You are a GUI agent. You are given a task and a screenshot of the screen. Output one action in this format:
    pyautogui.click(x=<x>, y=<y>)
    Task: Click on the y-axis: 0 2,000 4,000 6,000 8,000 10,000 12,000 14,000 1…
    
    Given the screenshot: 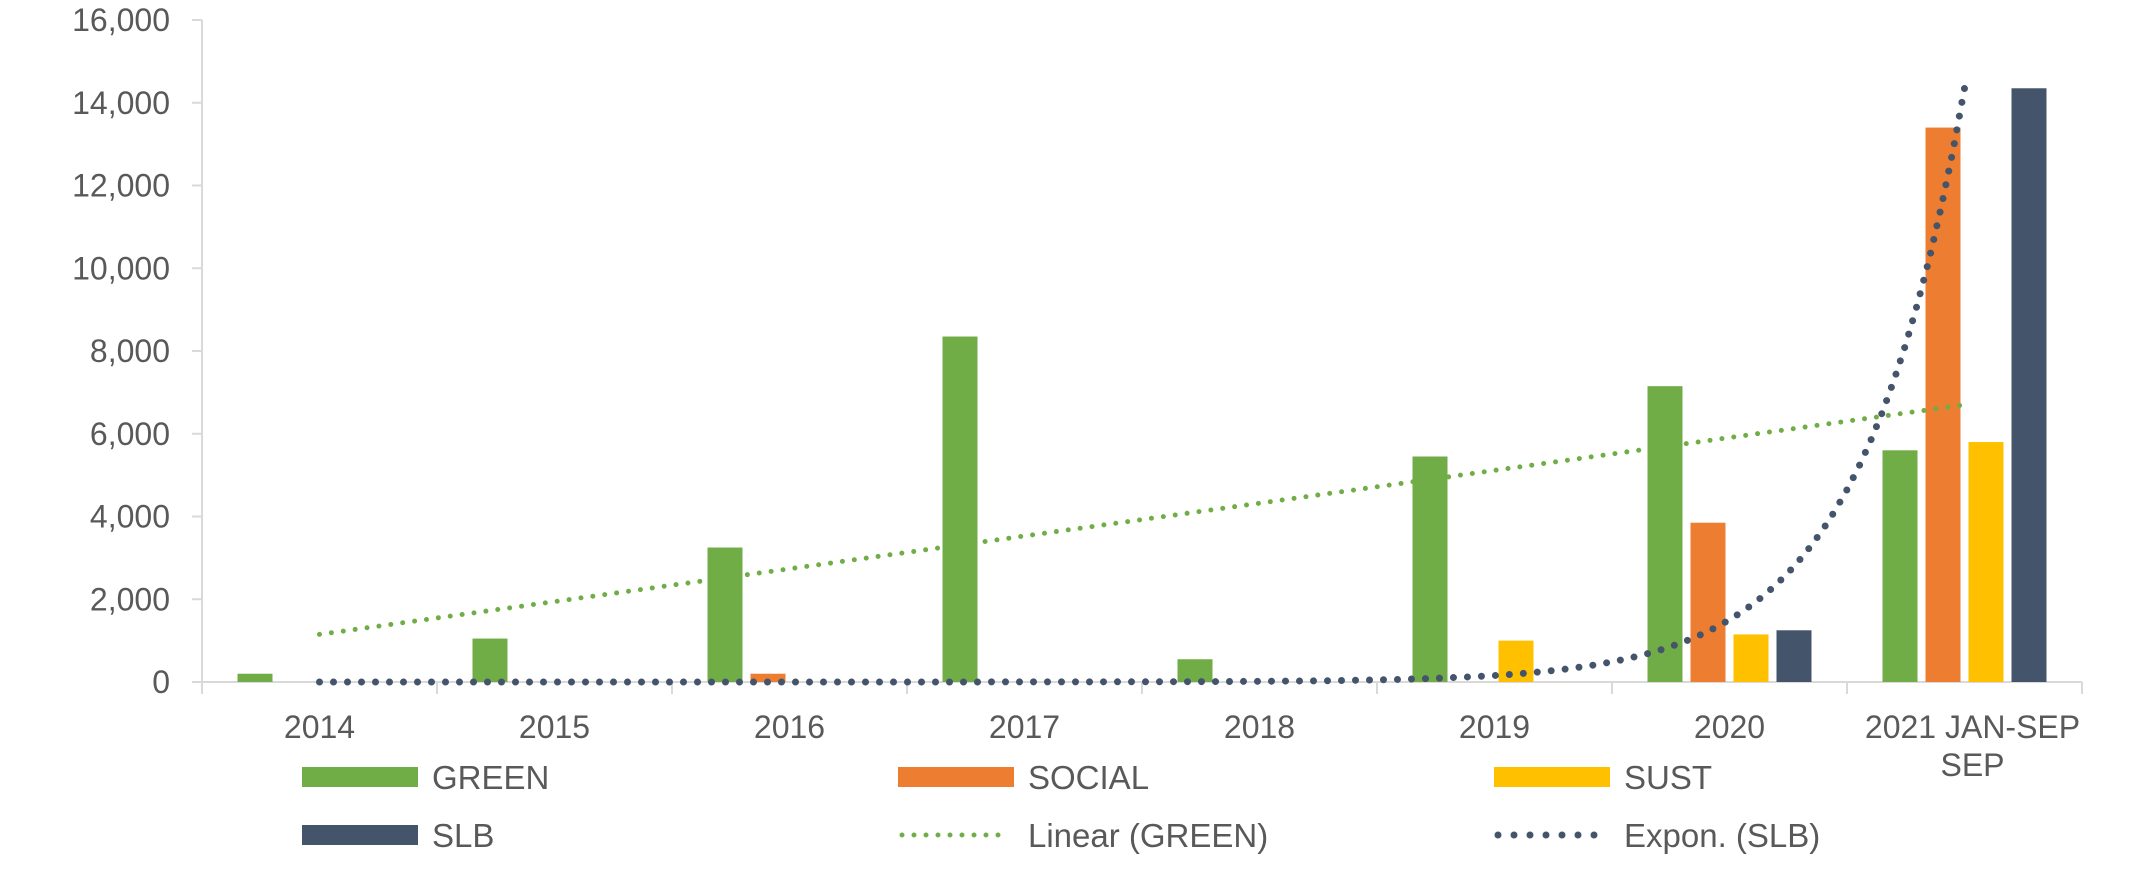 What is the action you would take?
    pyautogui.click(x=137, y=351)
    